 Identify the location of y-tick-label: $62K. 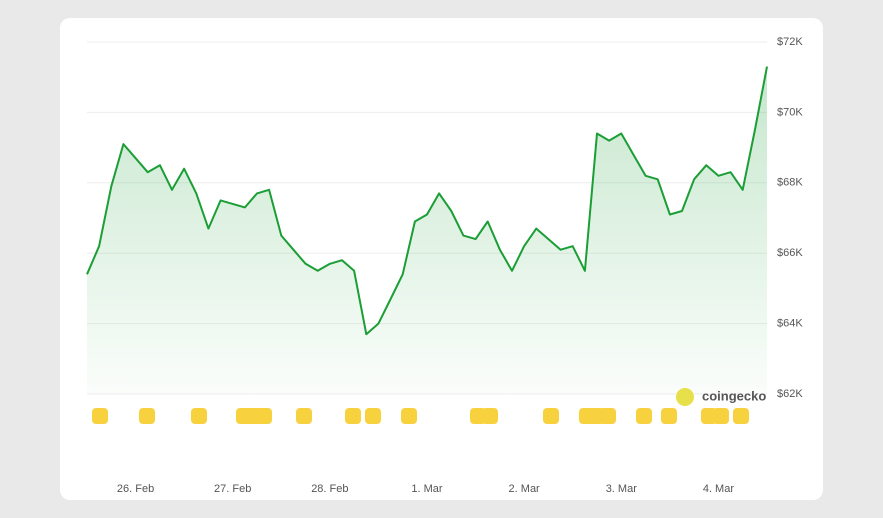
(790, 394).